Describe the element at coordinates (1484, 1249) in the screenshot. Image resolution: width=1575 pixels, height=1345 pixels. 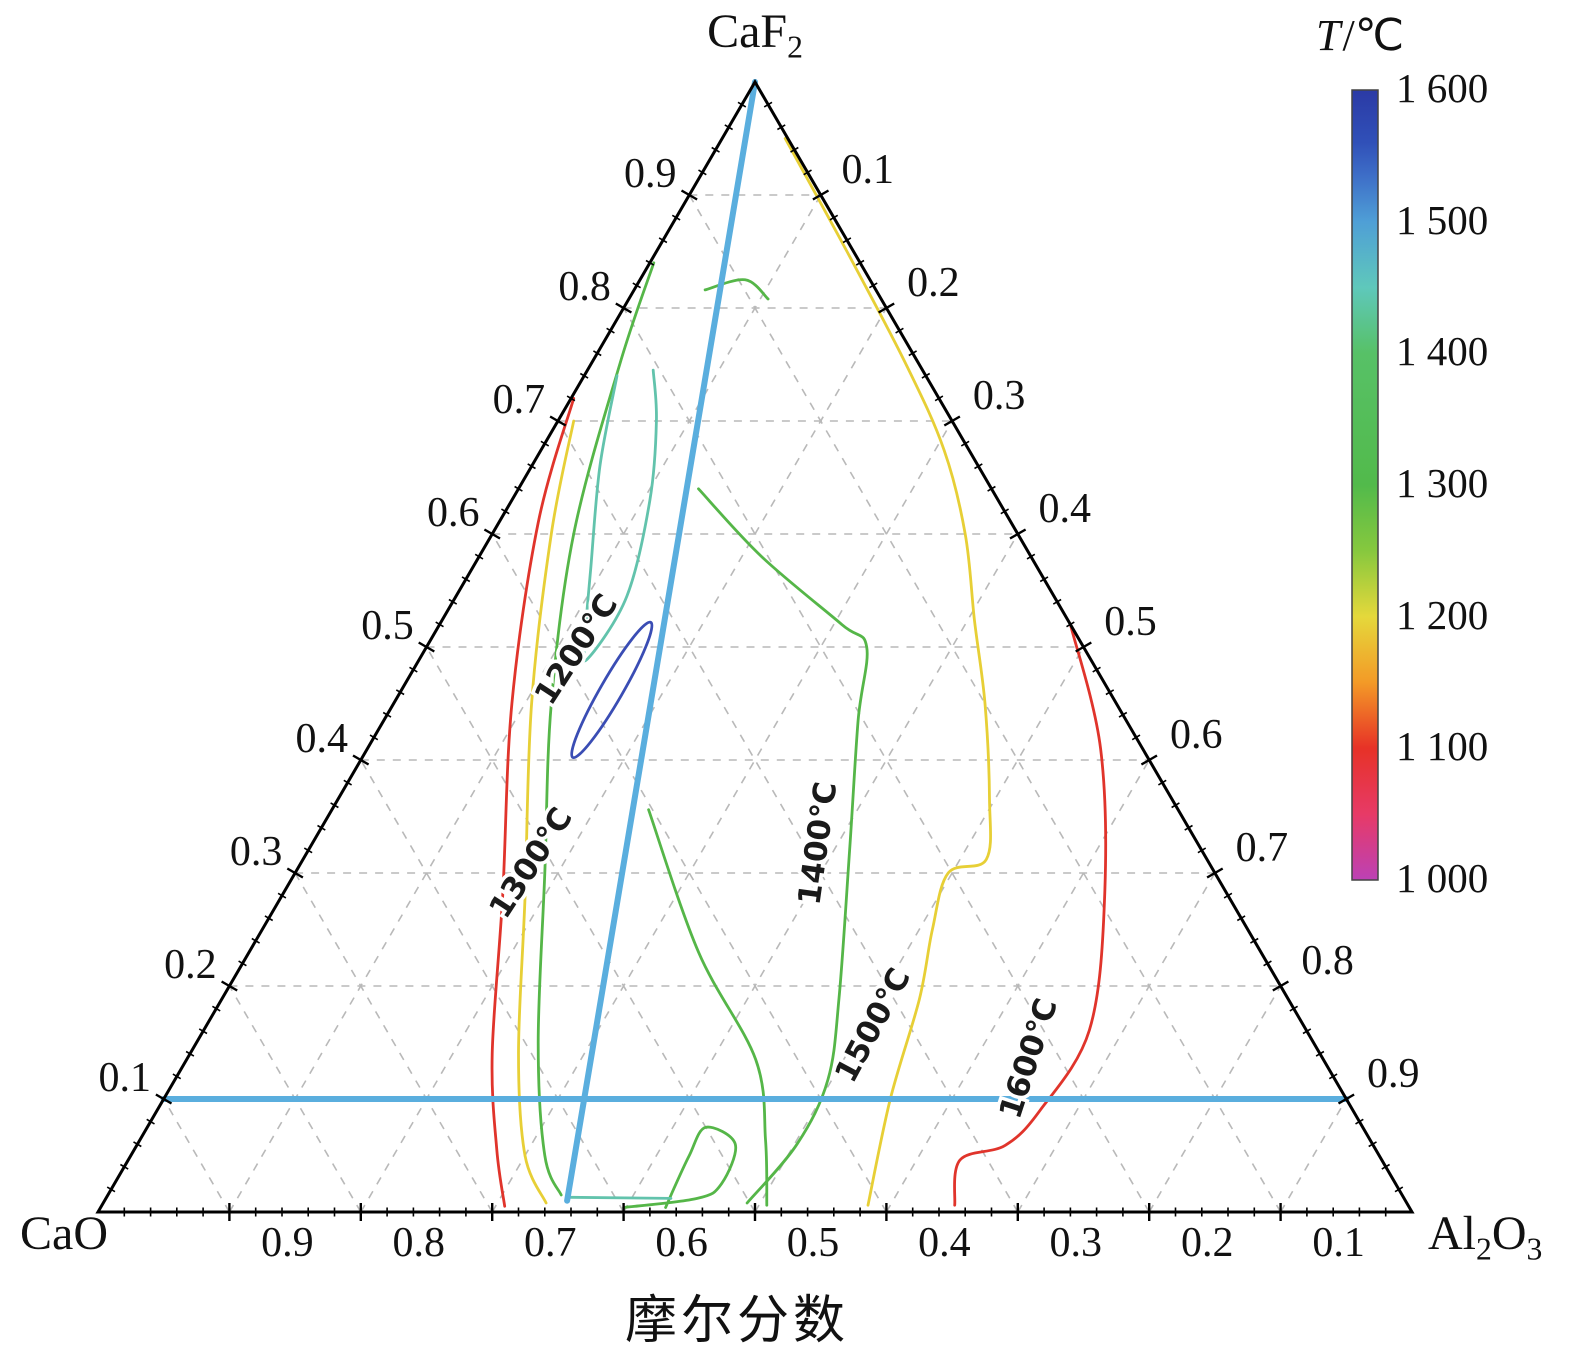
I see `vertex-al-s1: 2` at that location.